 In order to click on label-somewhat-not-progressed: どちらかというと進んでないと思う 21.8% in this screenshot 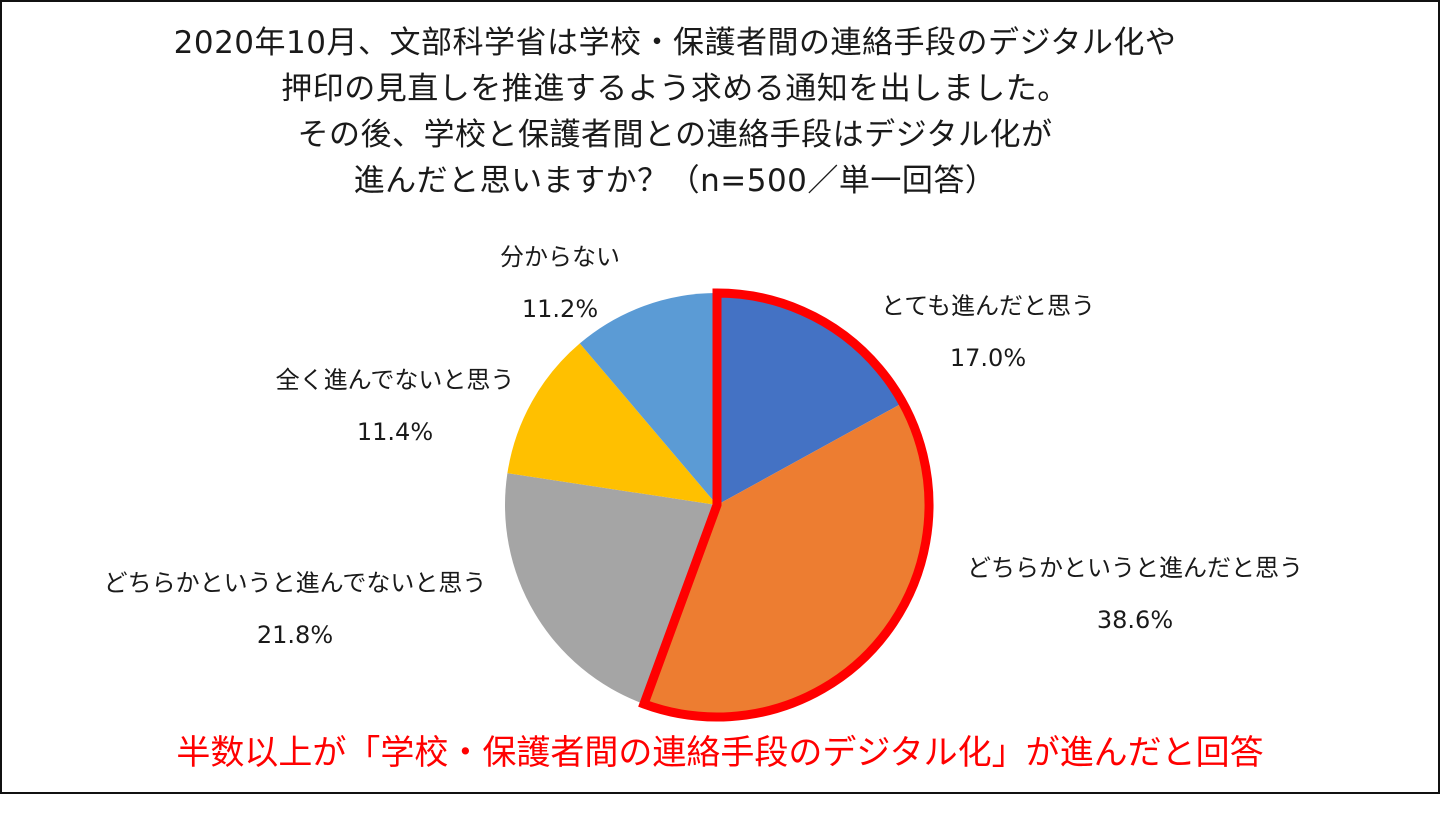, I will do `click(295, 609)`.